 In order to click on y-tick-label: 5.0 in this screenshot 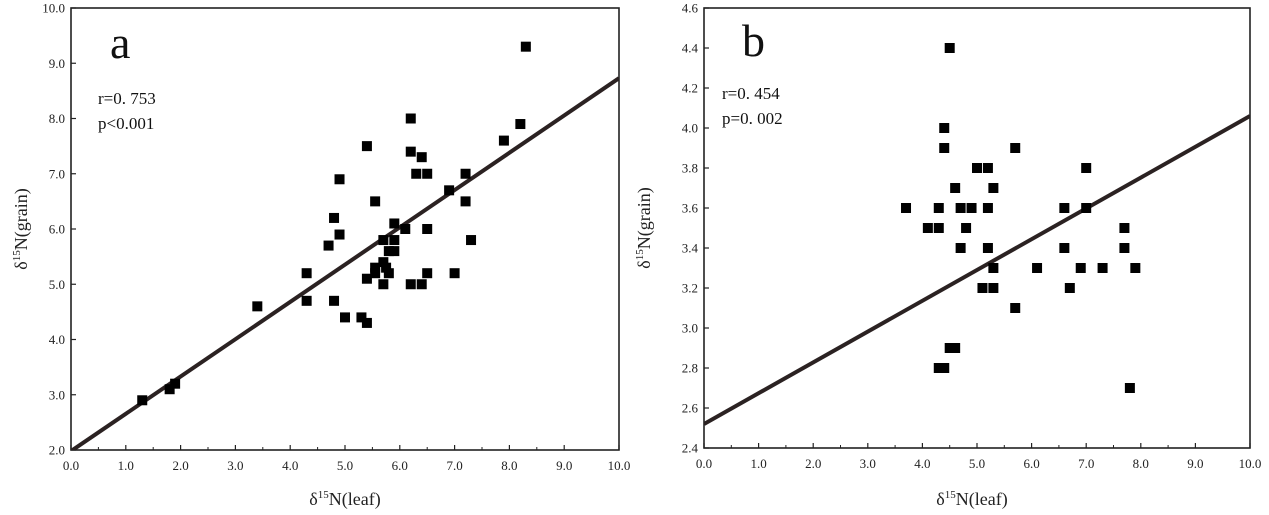, I will do `click(57, 284)`.